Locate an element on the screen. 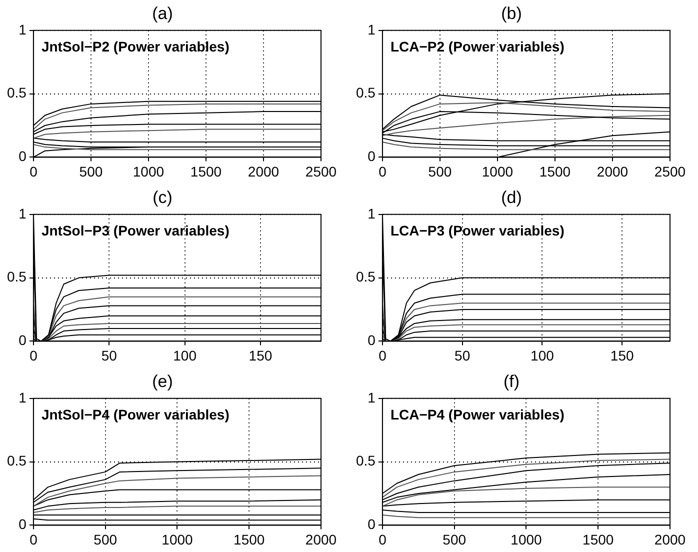 This screenshot has height=552, width=698. chart-title: (d) is located at coordinates (511, 197).